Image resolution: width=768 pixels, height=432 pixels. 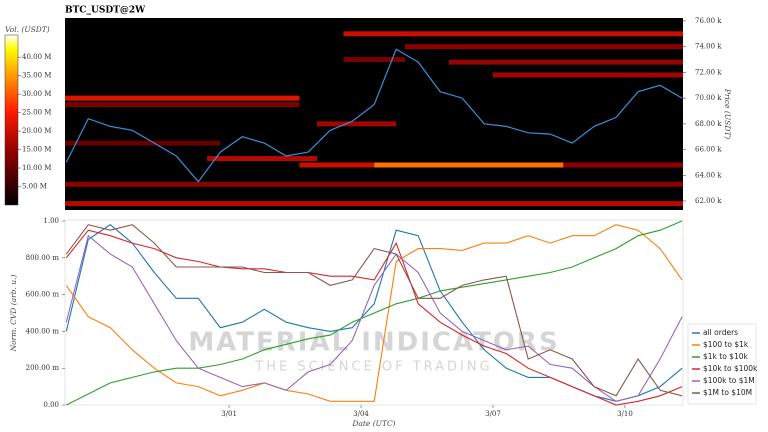 I want to click on y-tick-label: 76.00 k, so click(x=708, y=21).